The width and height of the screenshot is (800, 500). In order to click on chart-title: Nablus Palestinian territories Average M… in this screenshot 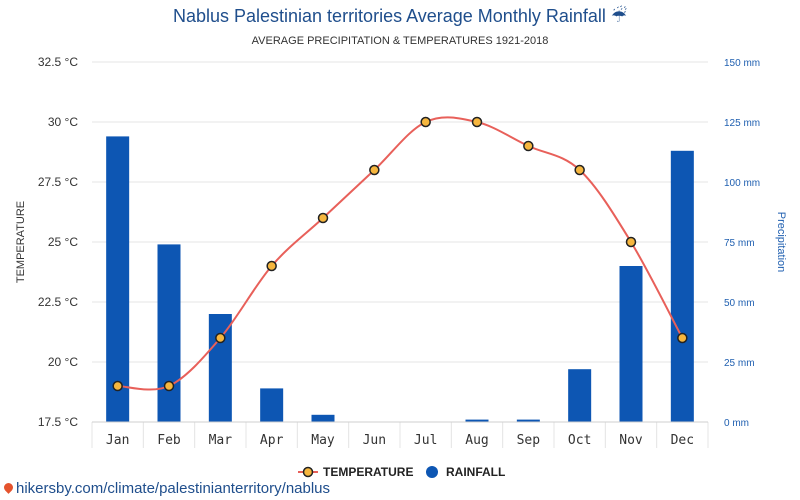, I will do `click(400, 16)`.